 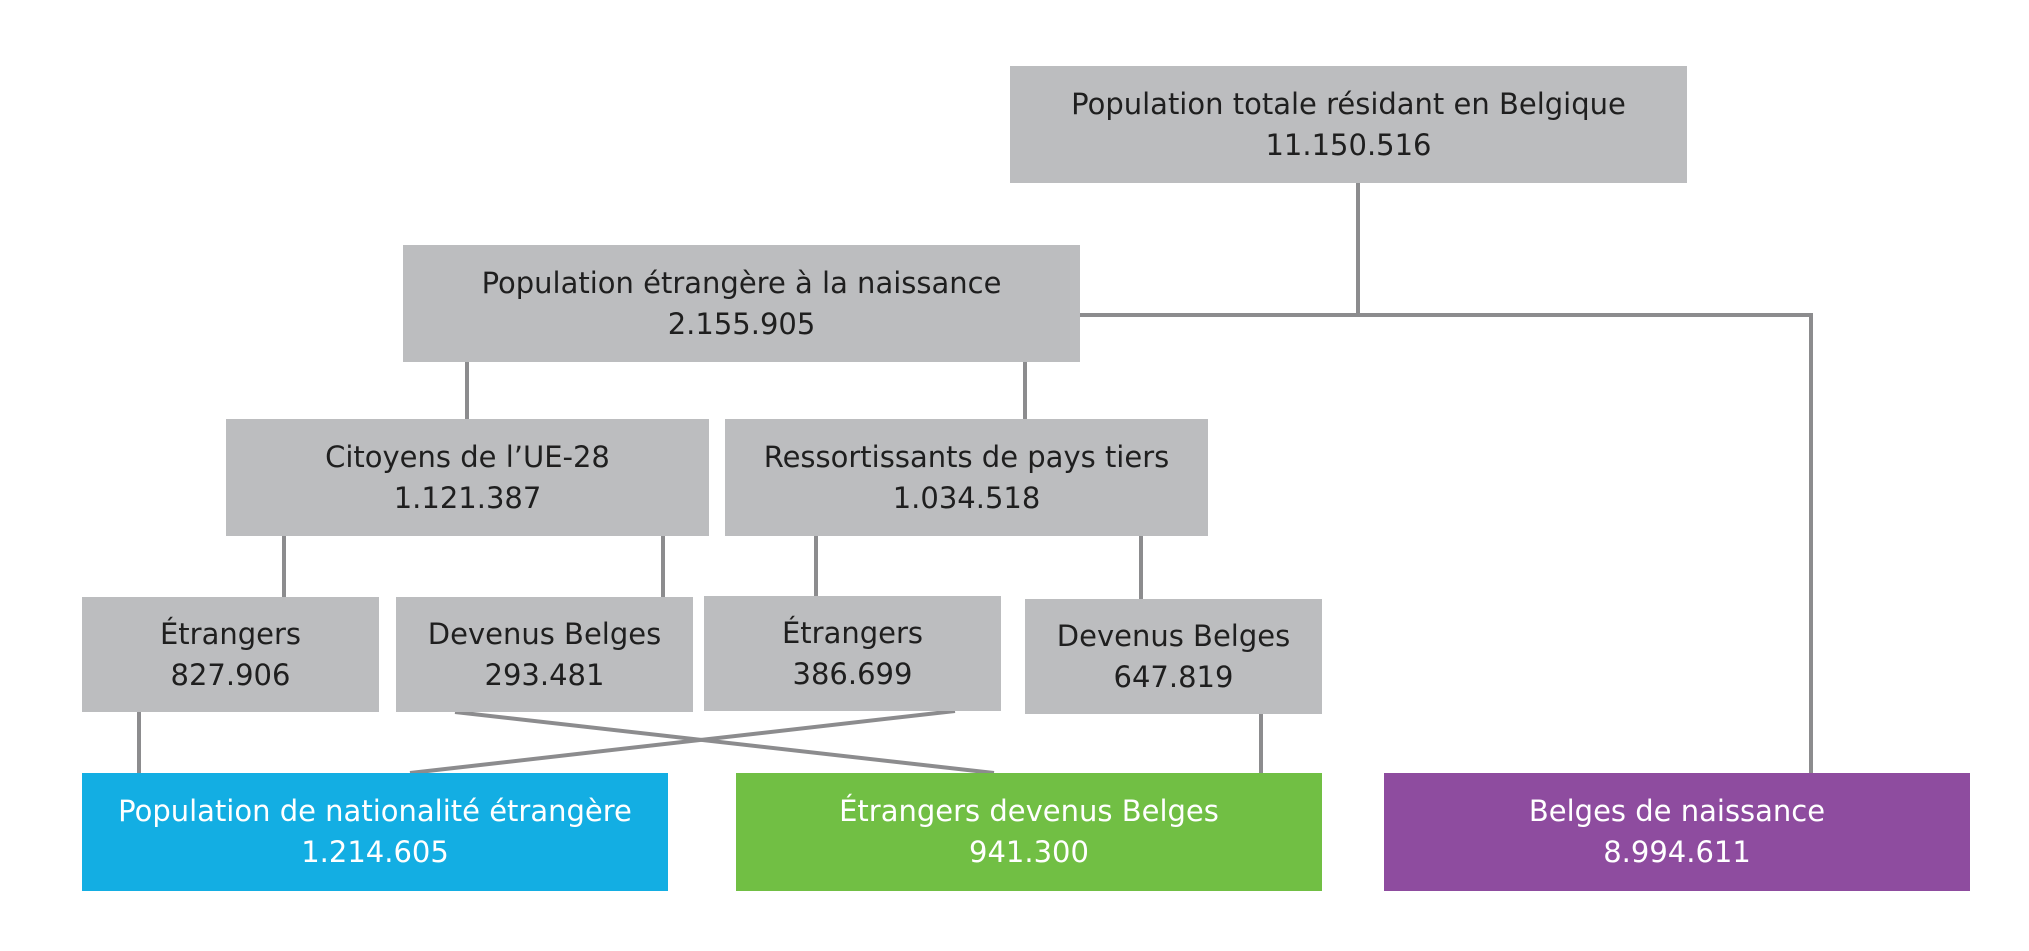 I want to click on connector-eu-belgian-naturalized, so click(x=724, y=742).